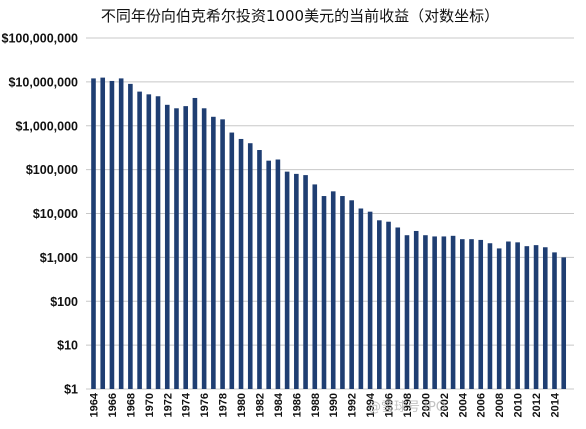 This screenshot has height=429, width=586. I want to click on x-tick-label: 1982, so click(260, 405).